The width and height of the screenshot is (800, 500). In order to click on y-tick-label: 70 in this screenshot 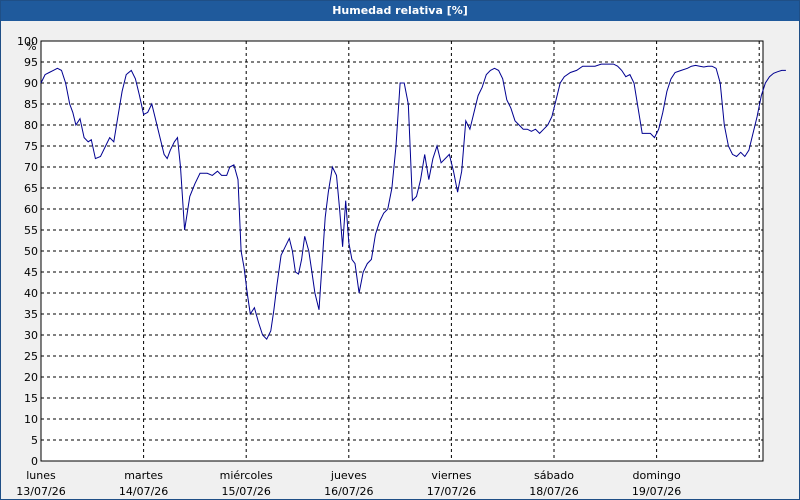, I will do `click(31, 167)`.